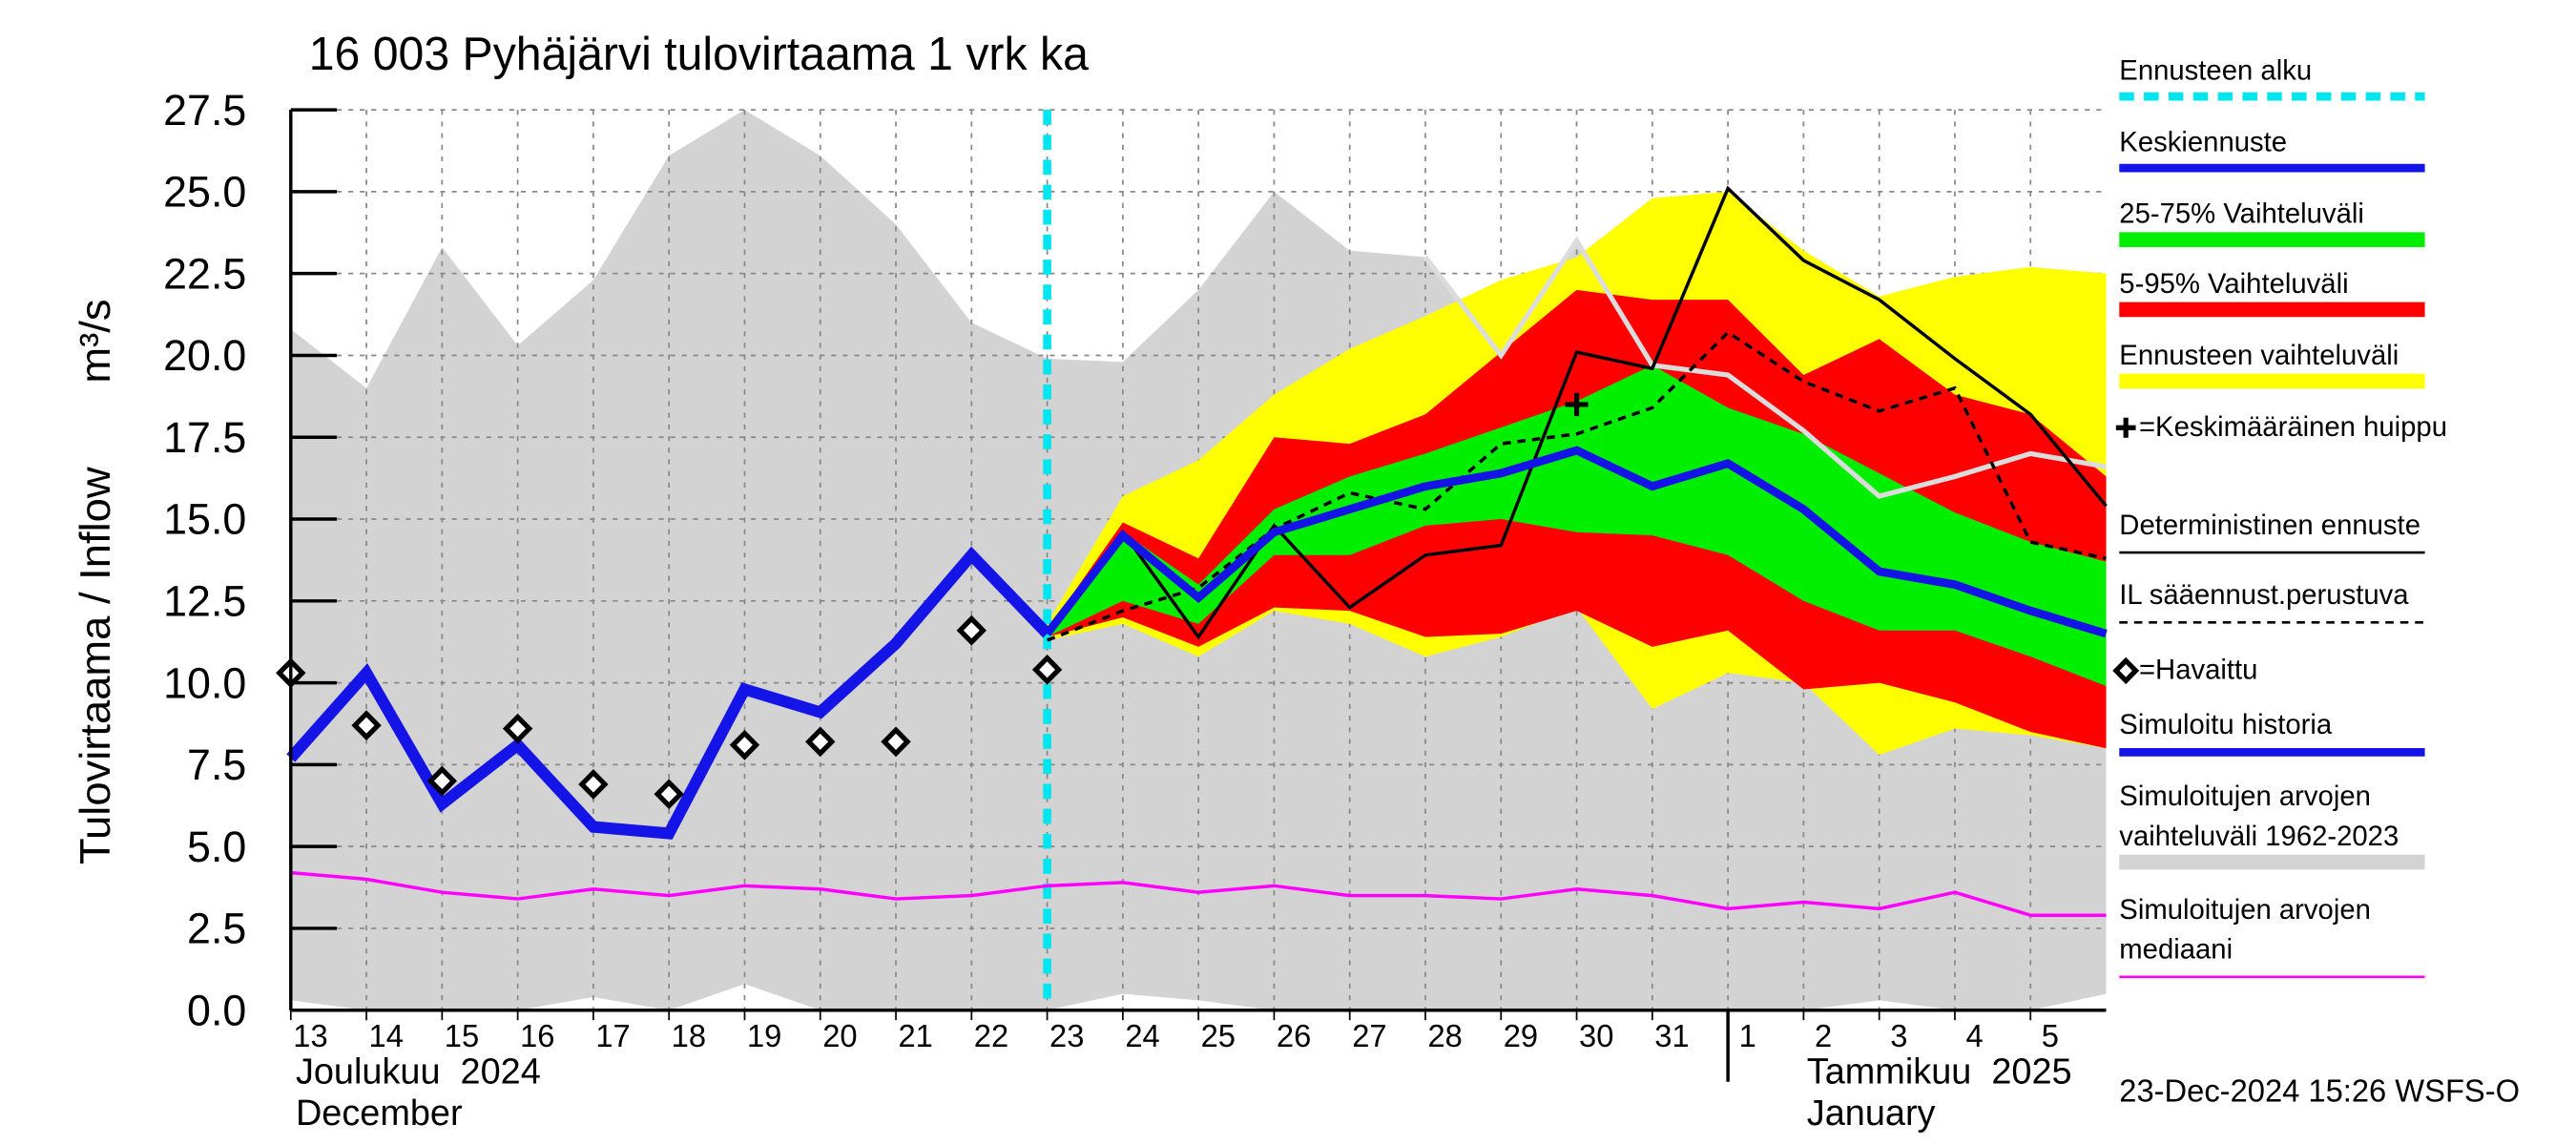  I want to click on x-tick-label: 23, so click(1066, 1035).